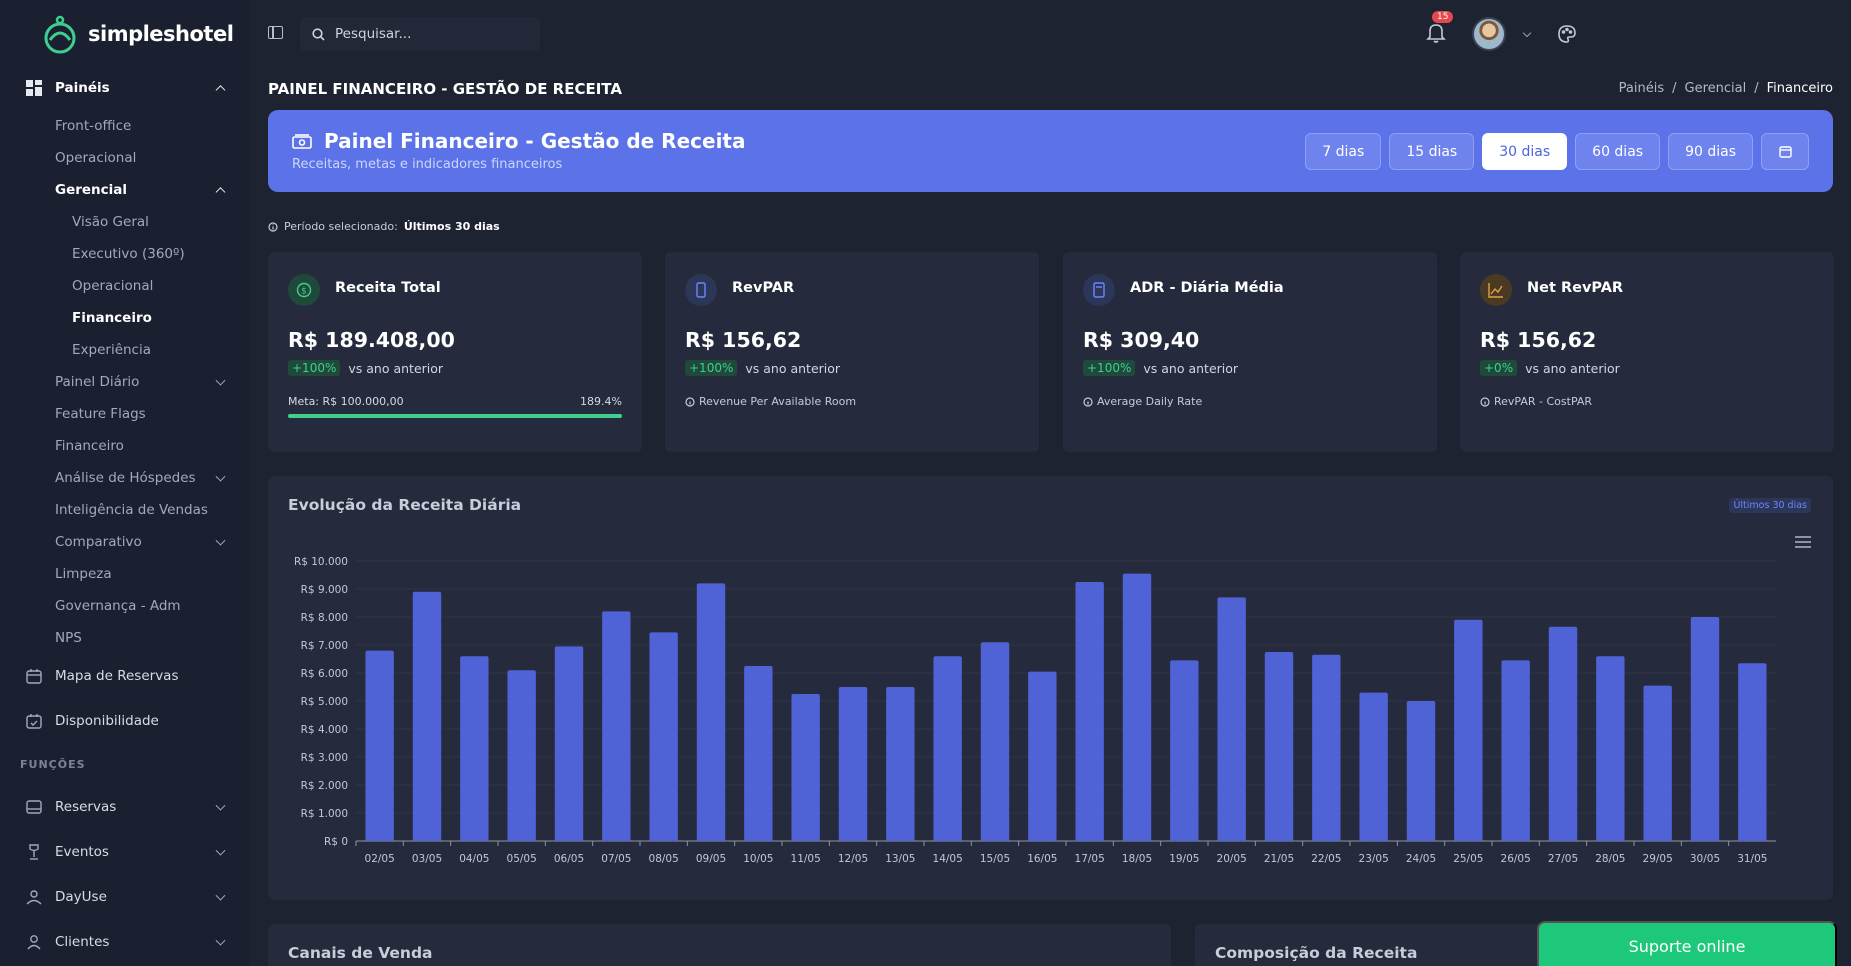 The image size is (1851, 966). I want to click on x-tick-label: 22/05, so click(1326, 859).